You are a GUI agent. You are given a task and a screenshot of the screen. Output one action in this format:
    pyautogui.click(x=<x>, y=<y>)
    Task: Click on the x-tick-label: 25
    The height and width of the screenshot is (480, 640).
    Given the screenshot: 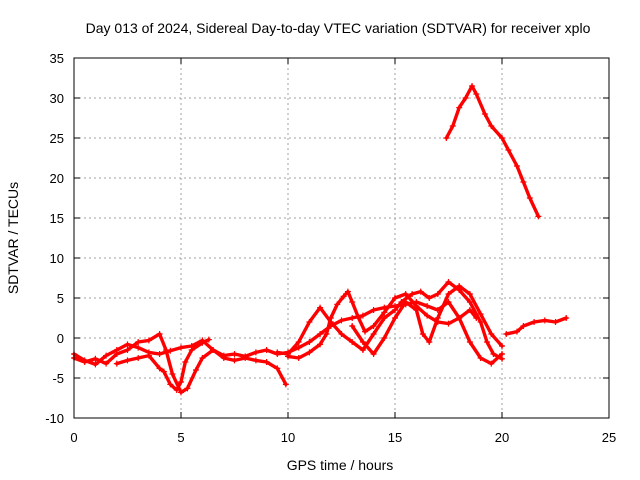 What is the action you would take?
    pyautogui.click(x=609, y=437)
    